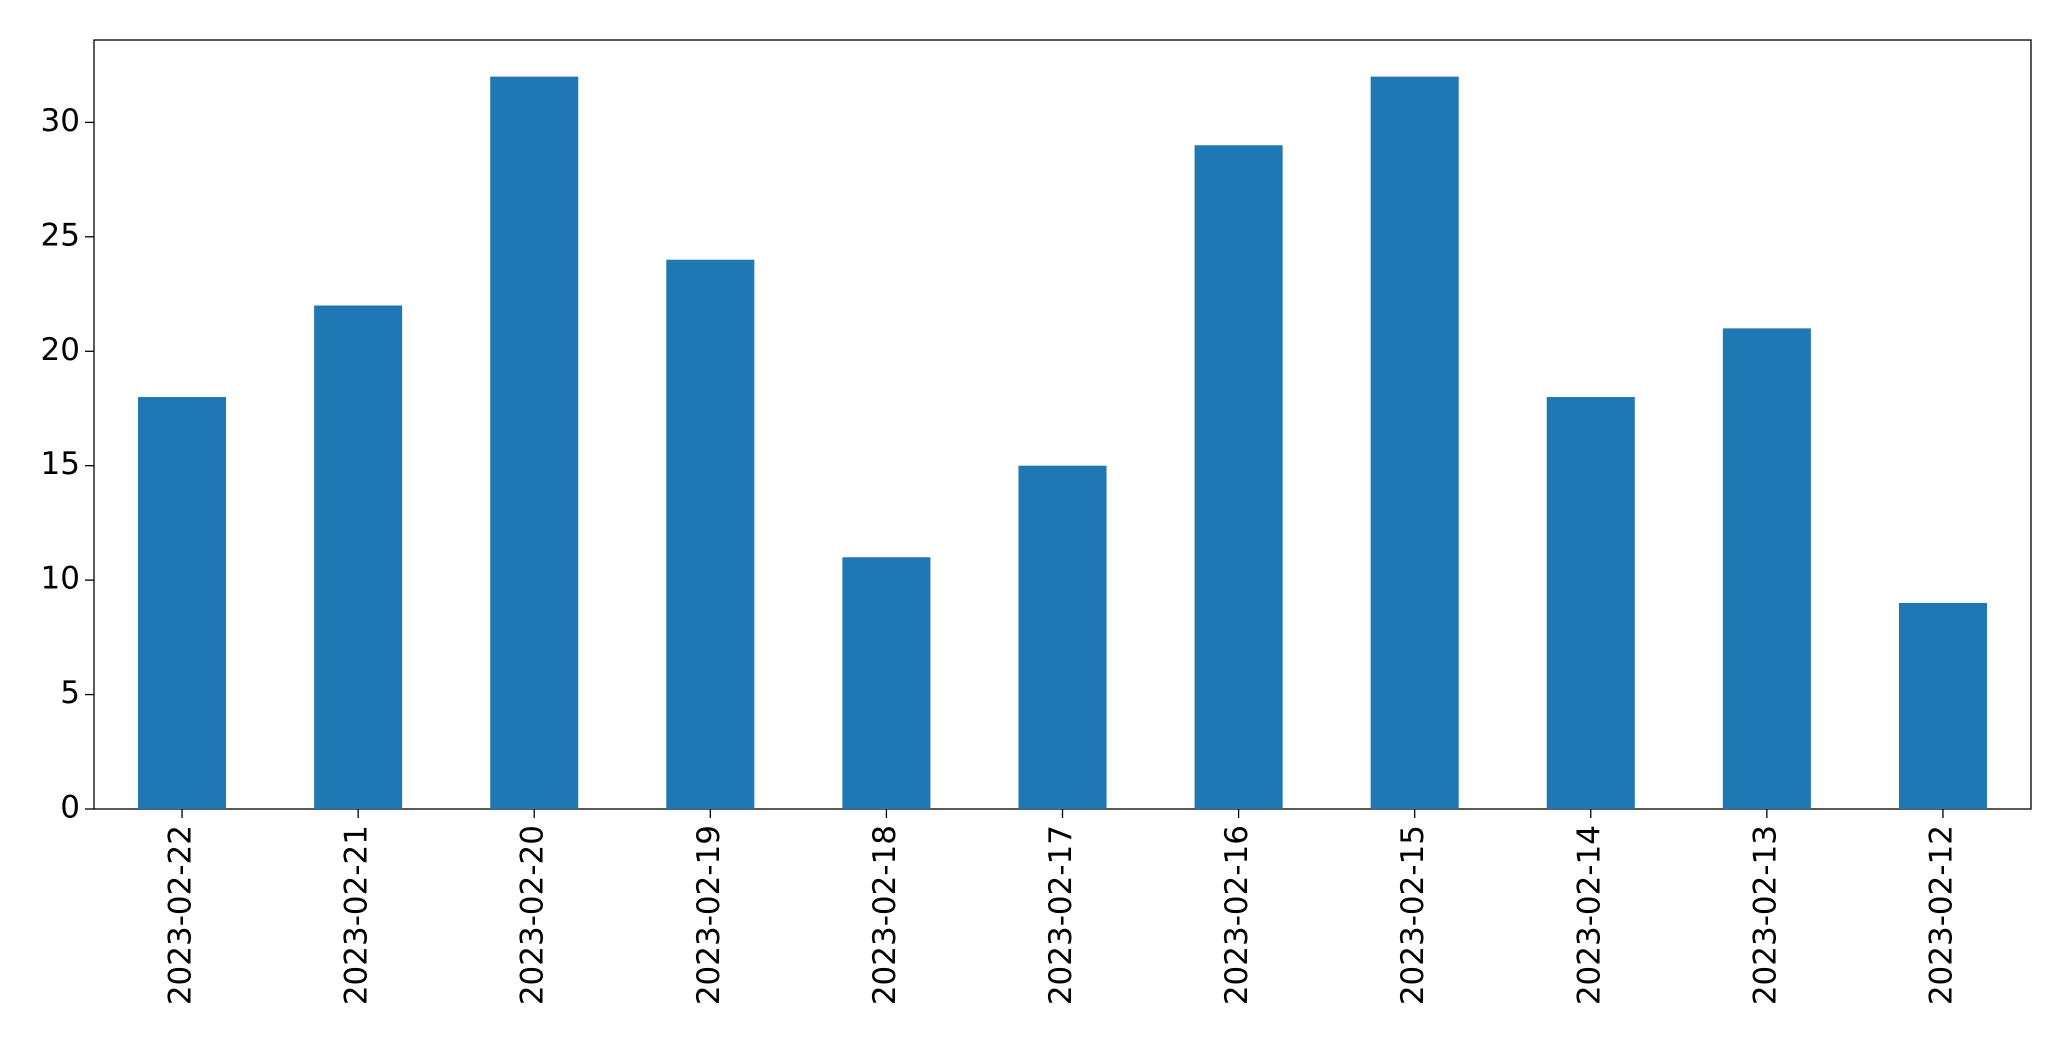 This screenshot has width=2071, height=1061. I want to click on x-tick-label: 2023-02-17, so click(1061, 915).